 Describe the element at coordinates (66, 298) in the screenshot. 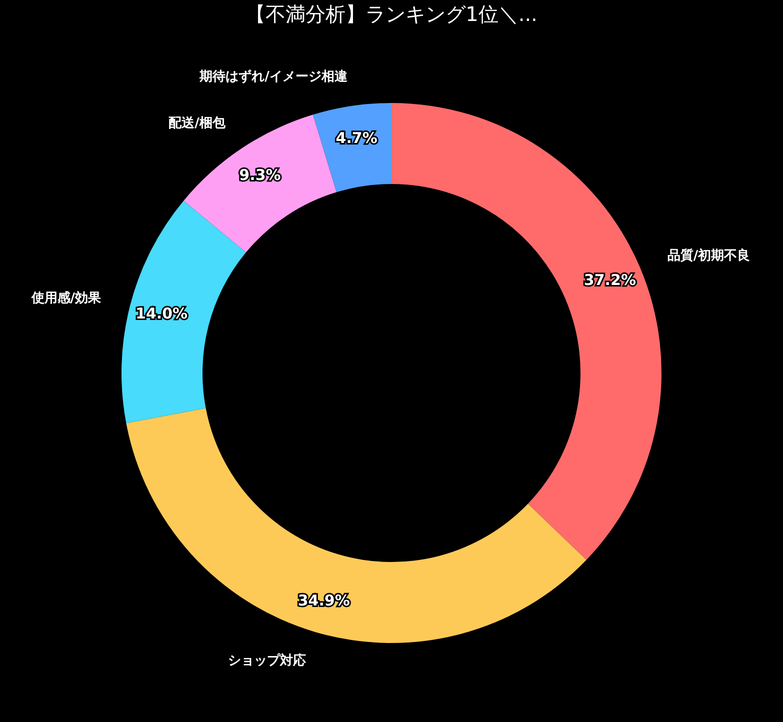

I see `slice-label: 使用感/効果` at that location.